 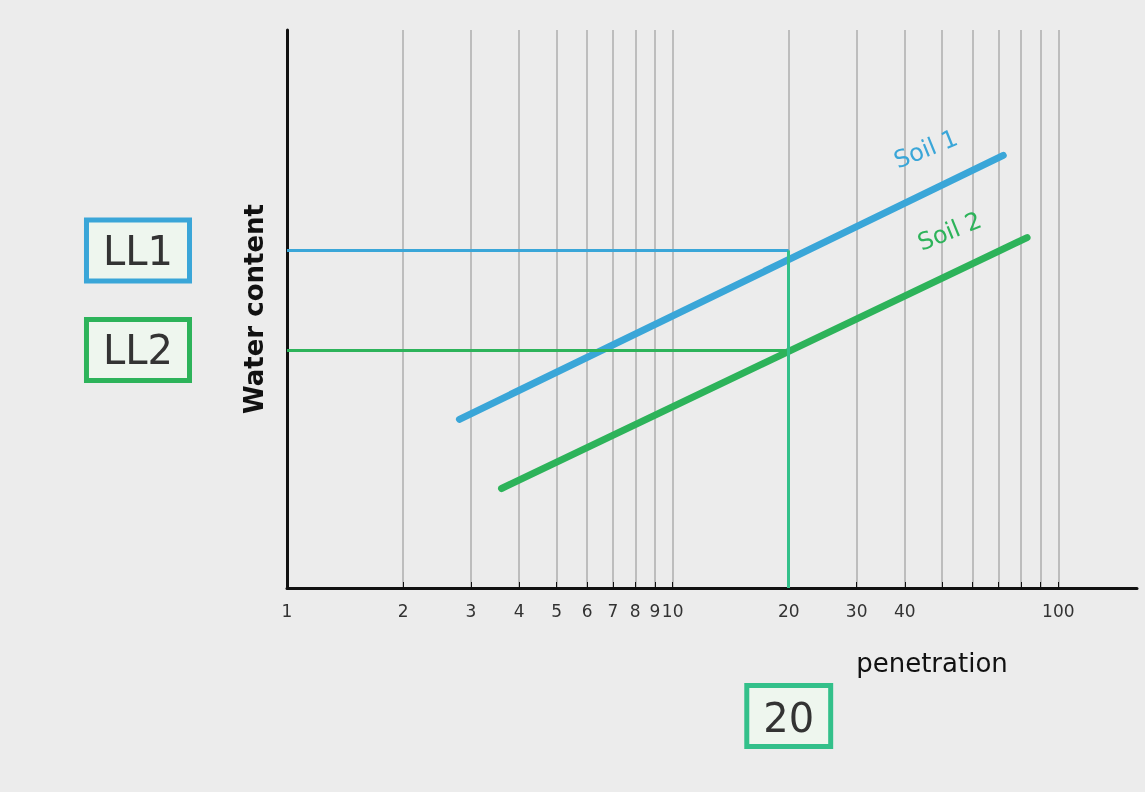 I want to click on x-tick-label: 5, so click(x=556, y=610).